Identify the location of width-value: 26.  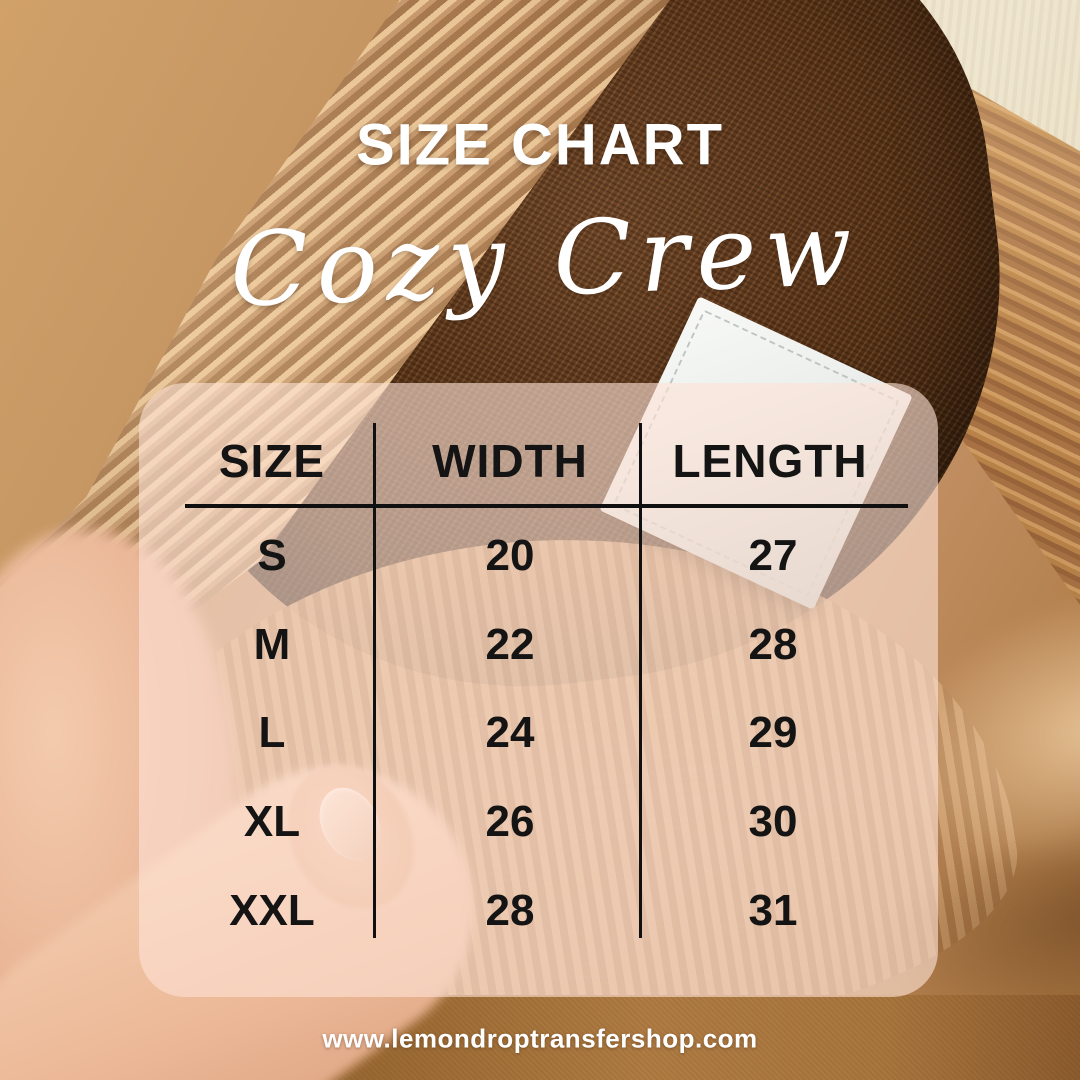
(510, 821).